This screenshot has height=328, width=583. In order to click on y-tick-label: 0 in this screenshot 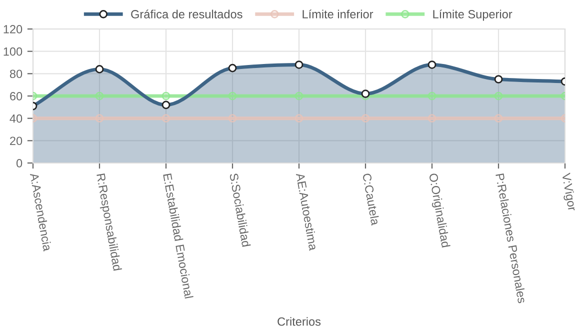, I will do `click(19, 163)`.